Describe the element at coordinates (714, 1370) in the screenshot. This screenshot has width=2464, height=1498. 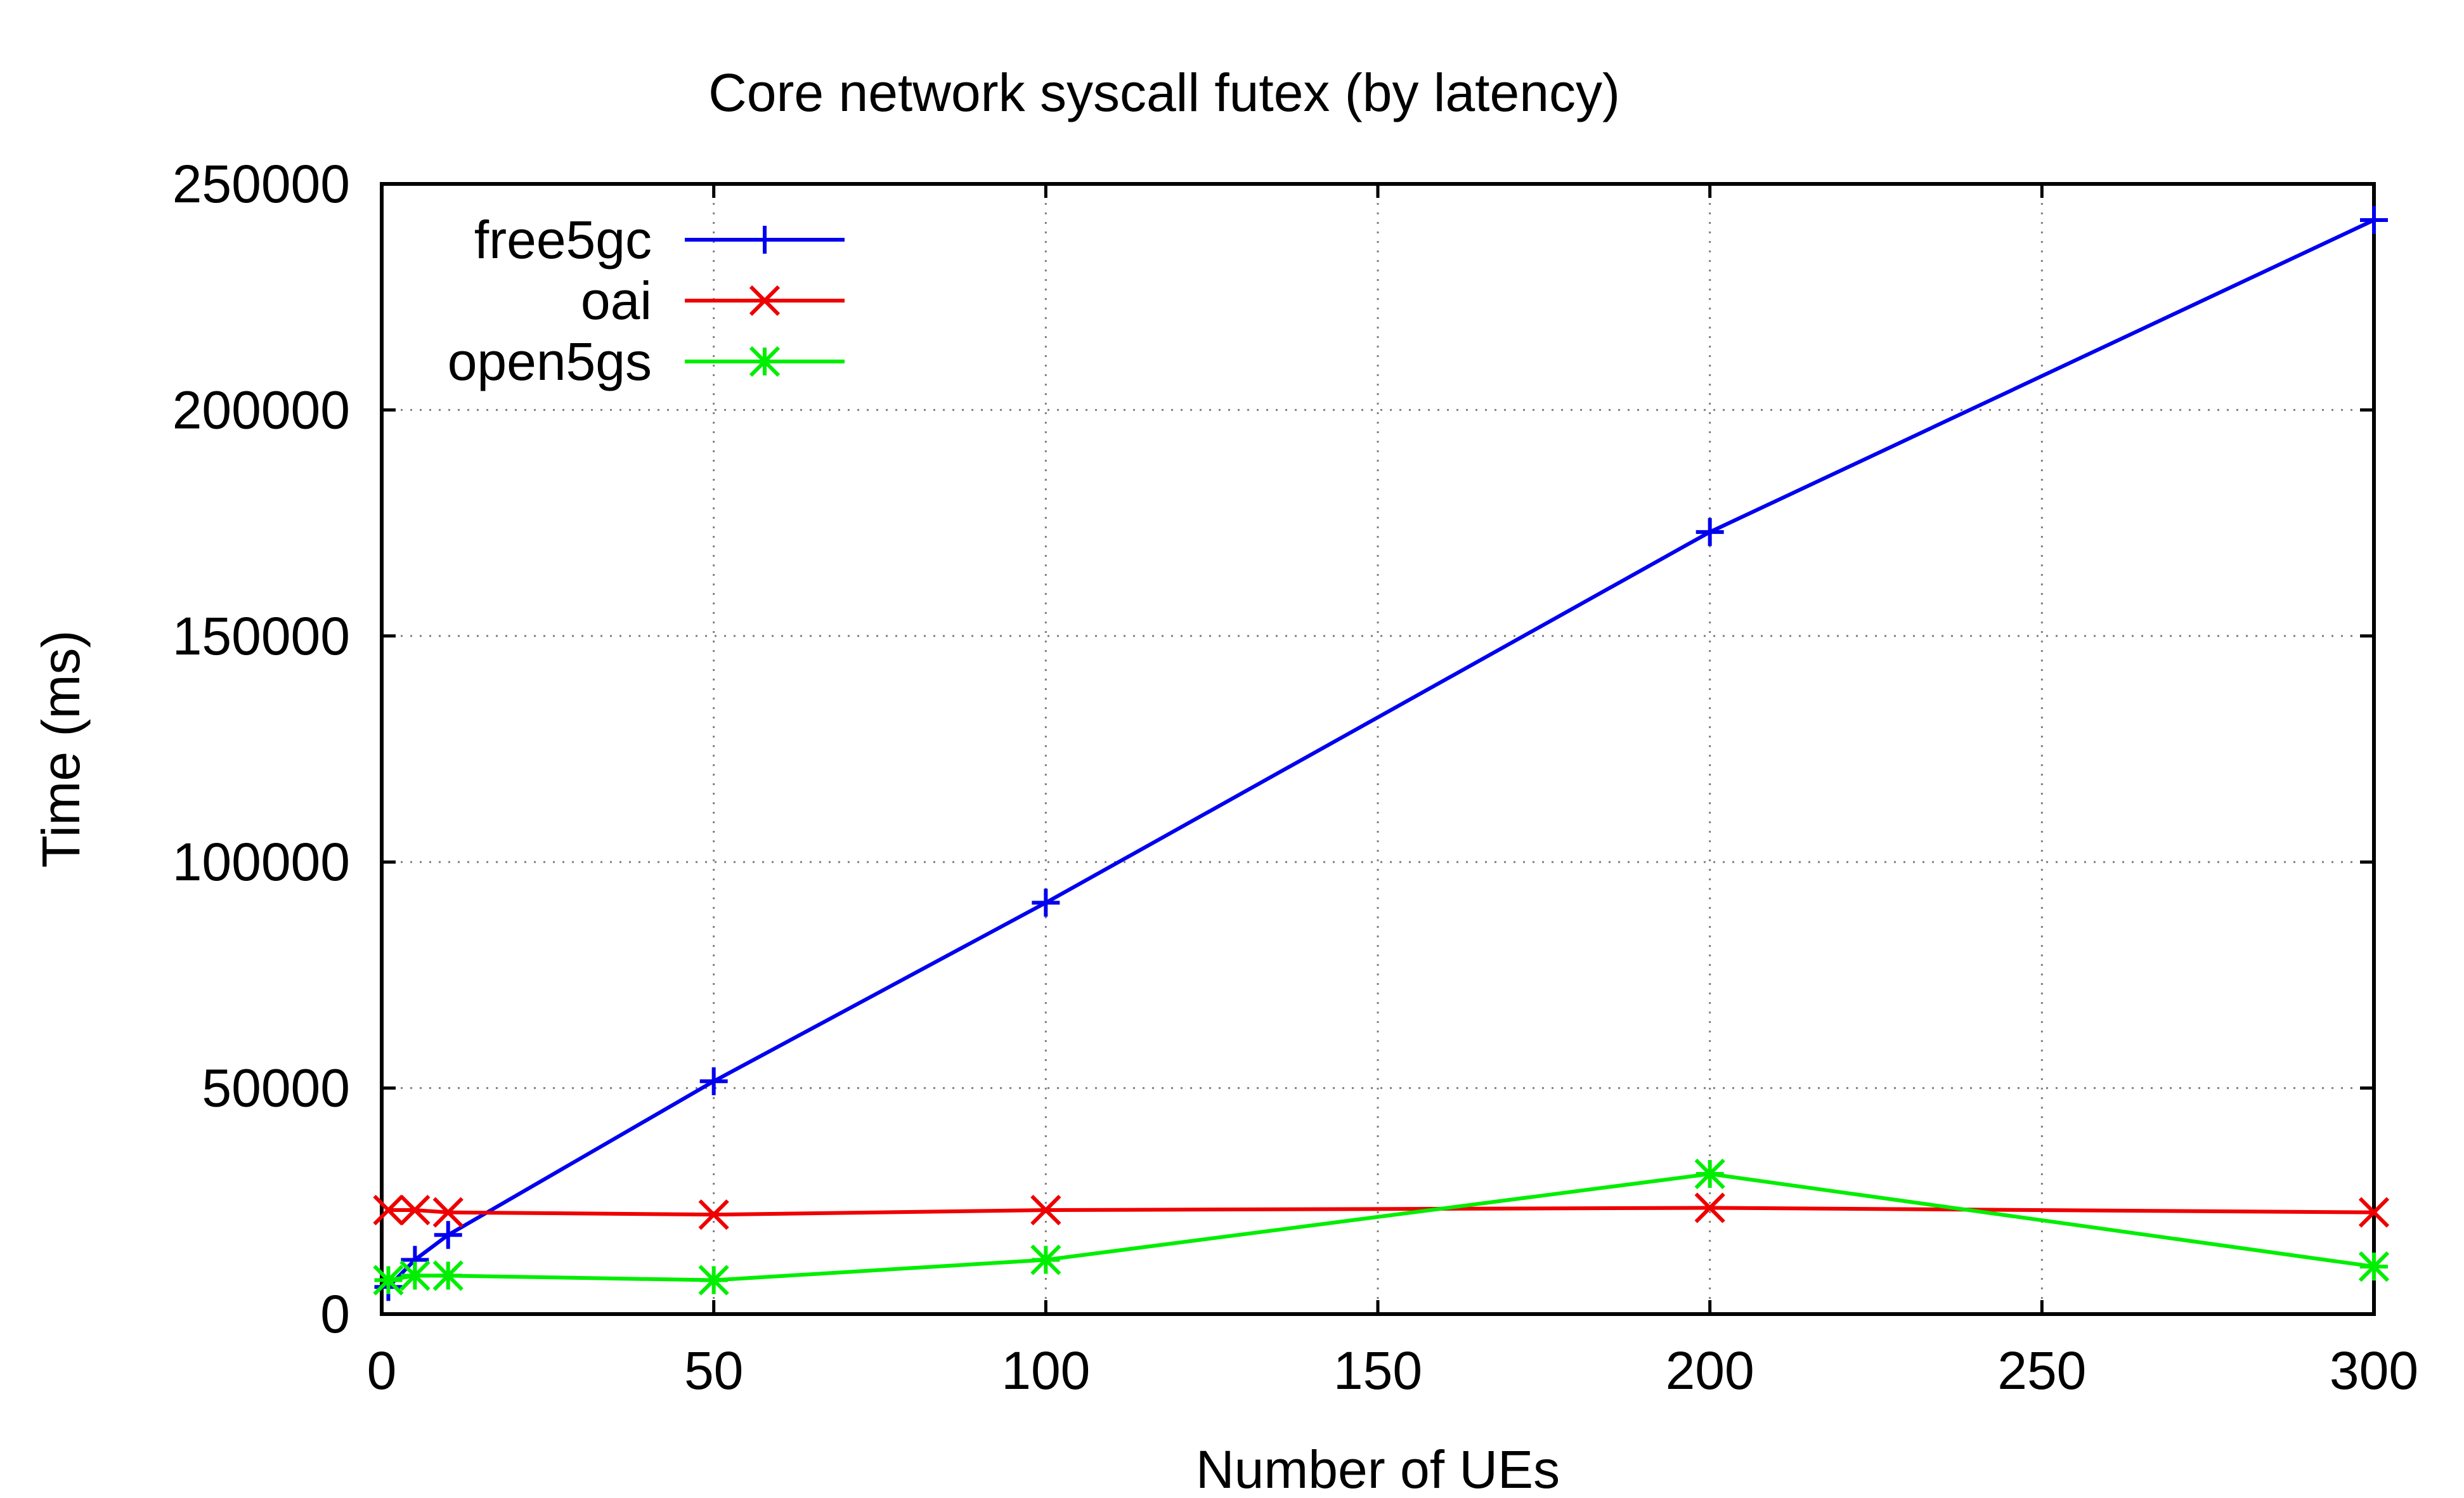
I see `x-tick-label: 50` at that location.